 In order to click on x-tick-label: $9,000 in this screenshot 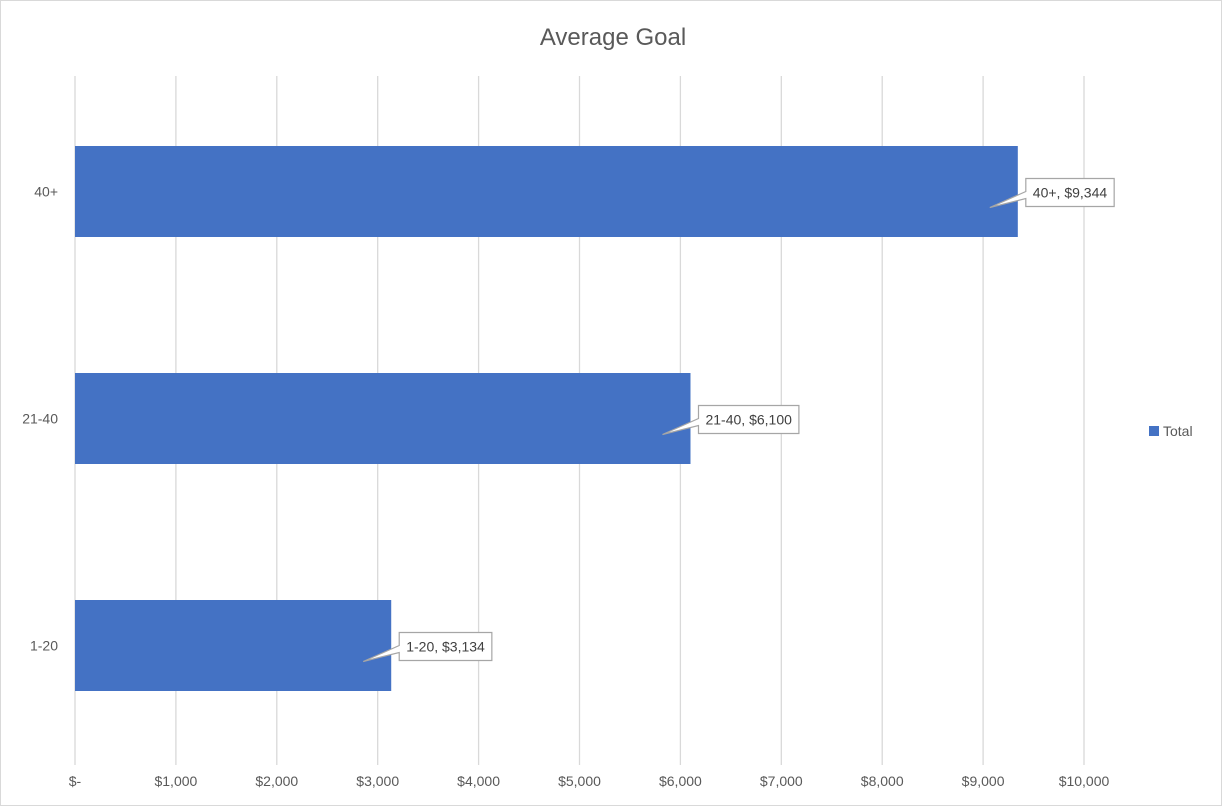, I will do `click(983, 781)`.